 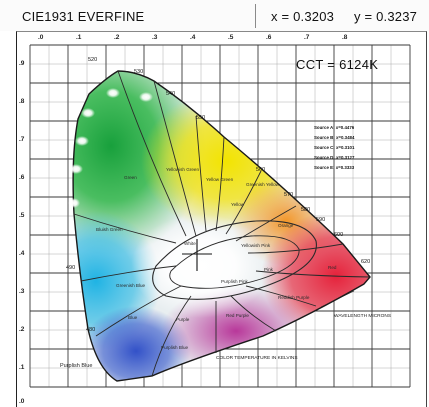 What do you see at coordinates (269, 269) in the screenshot?
I see `region-label: Pink` at bounding box center [269, 269].